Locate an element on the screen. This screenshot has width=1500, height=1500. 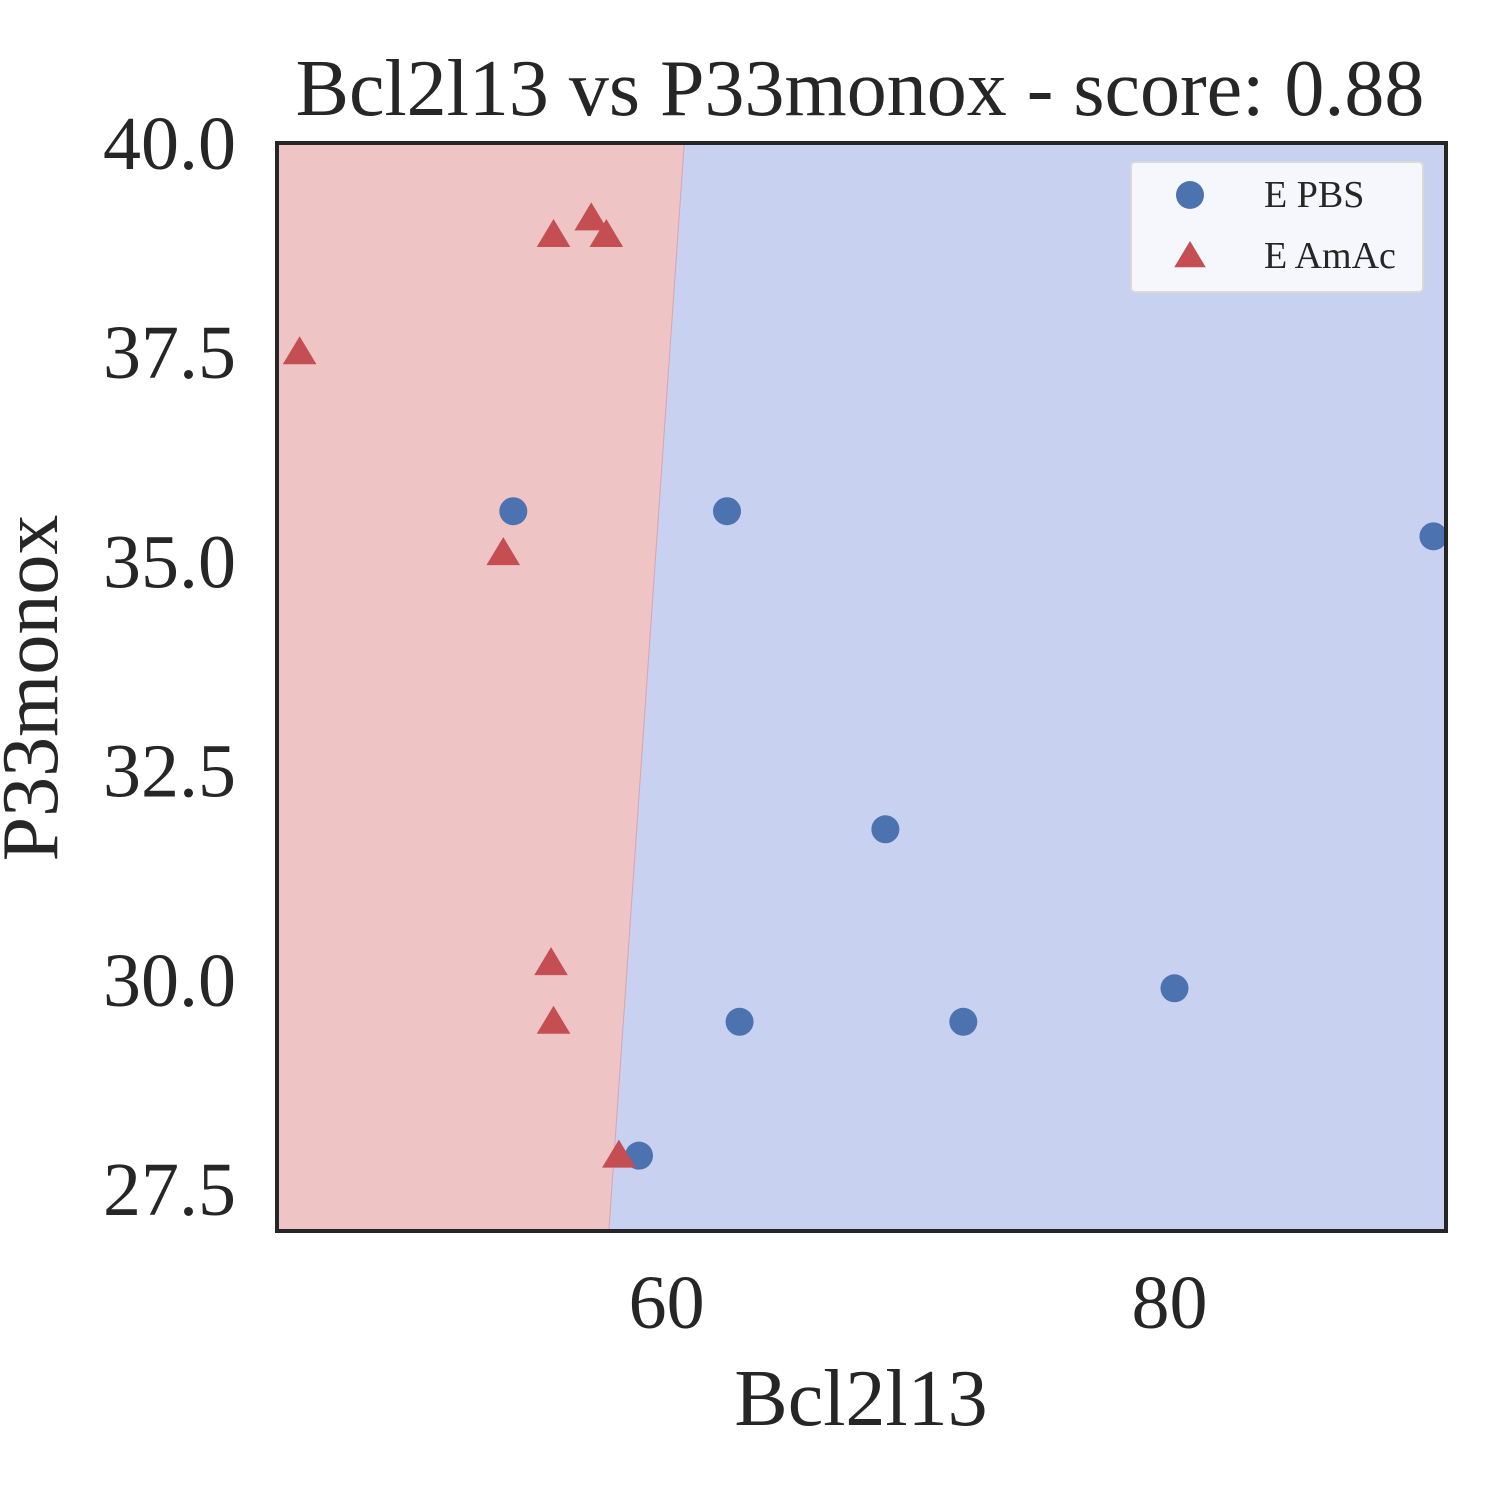
legend-marker-e-amac is located at coordinates (1190, 254).